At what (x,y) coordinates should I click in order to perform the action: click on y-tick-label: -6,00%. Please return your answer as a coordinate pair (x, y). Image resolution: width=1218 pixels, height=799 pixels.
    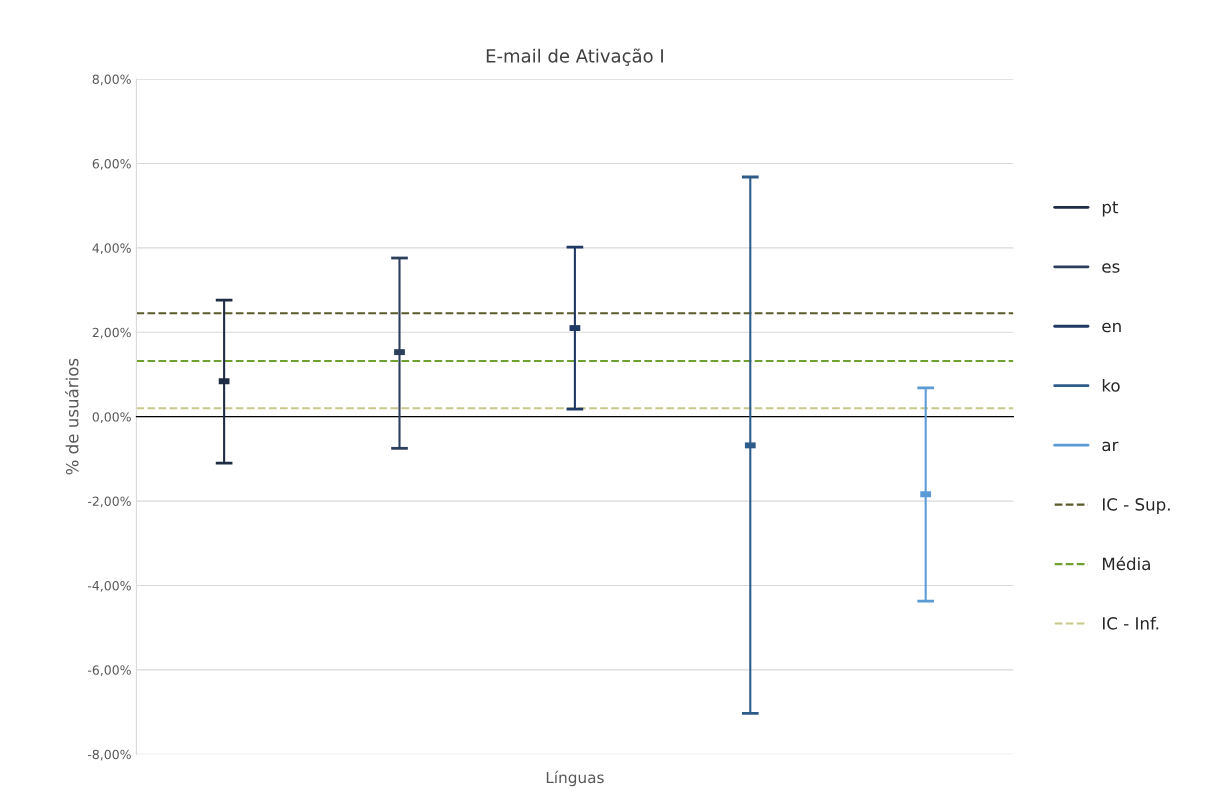
    Looking at the image, I should click on (109, 671).